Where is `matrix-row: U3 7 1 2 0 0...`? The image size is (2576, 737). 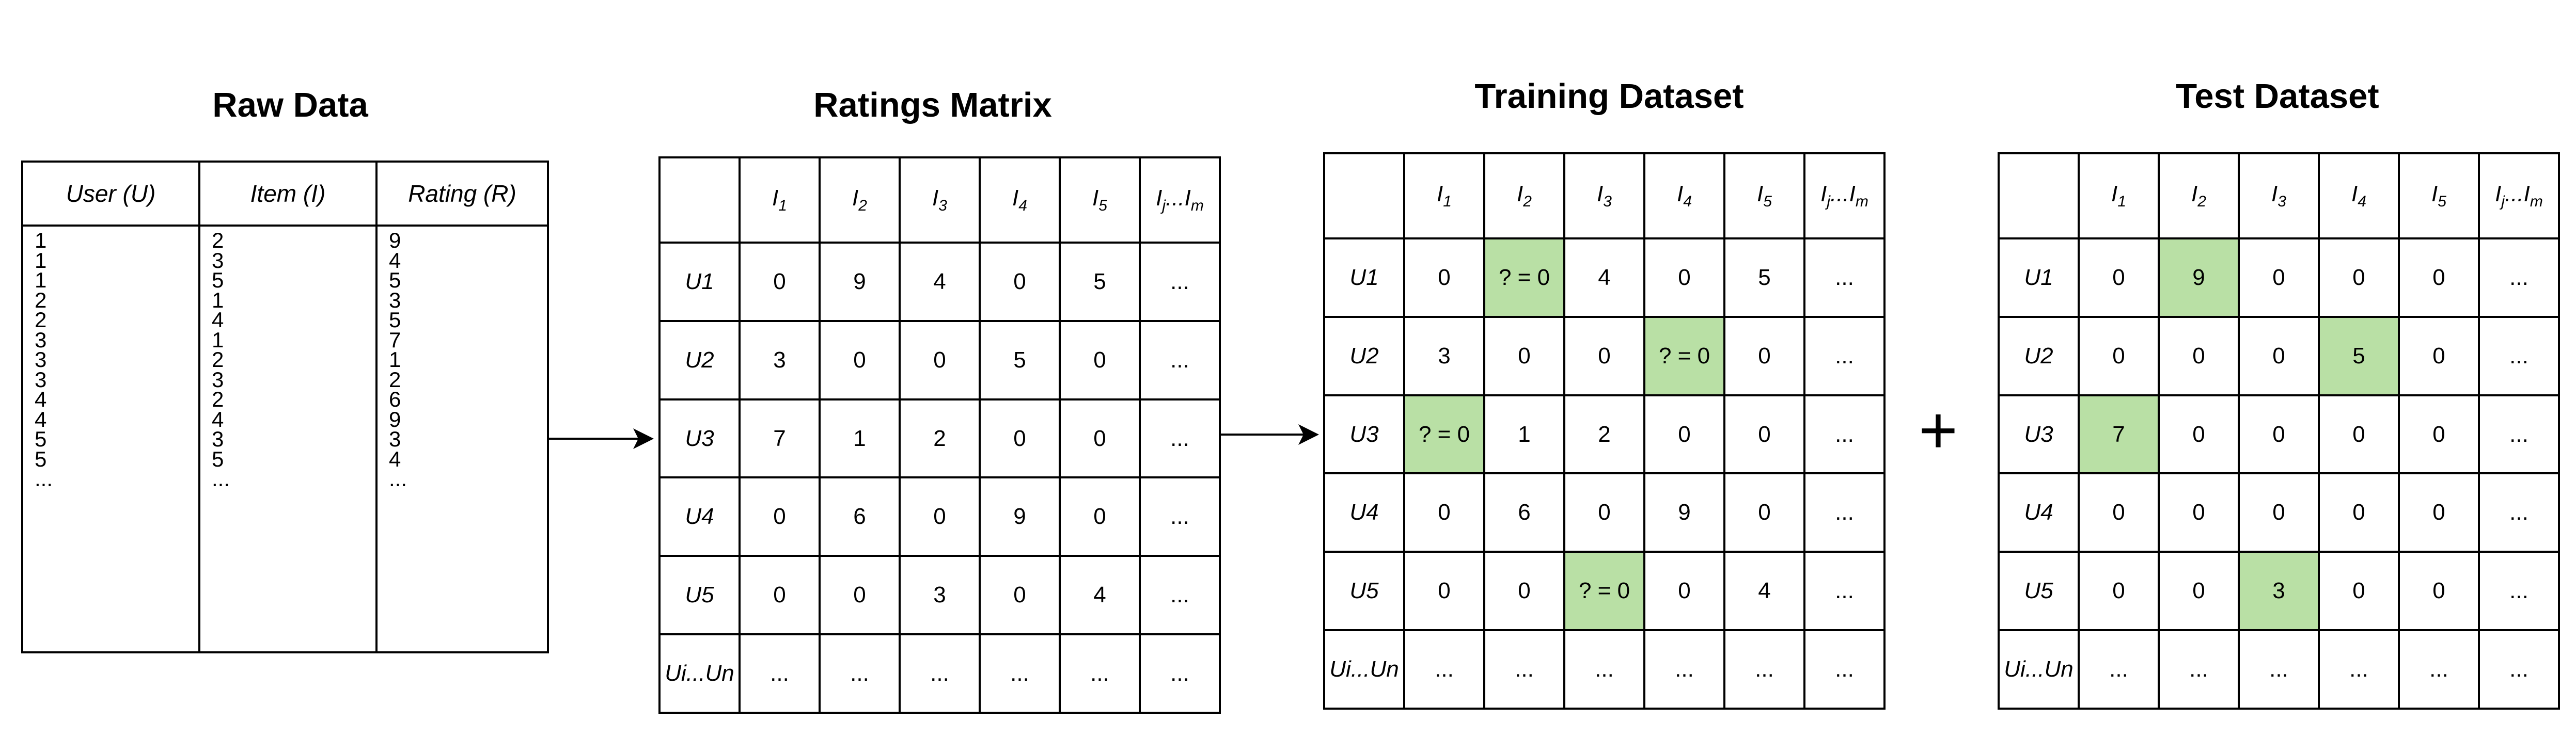
matrix-row: U3 7 1 2 0 0... is located at coordinates (939, 439).